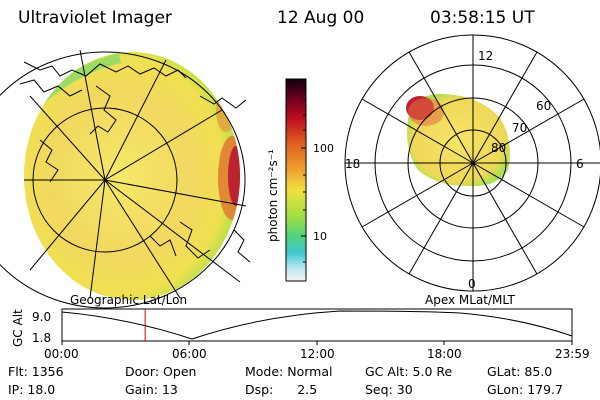  I want to click on altitude-ylabel: GC Alt, so click(18, 328).